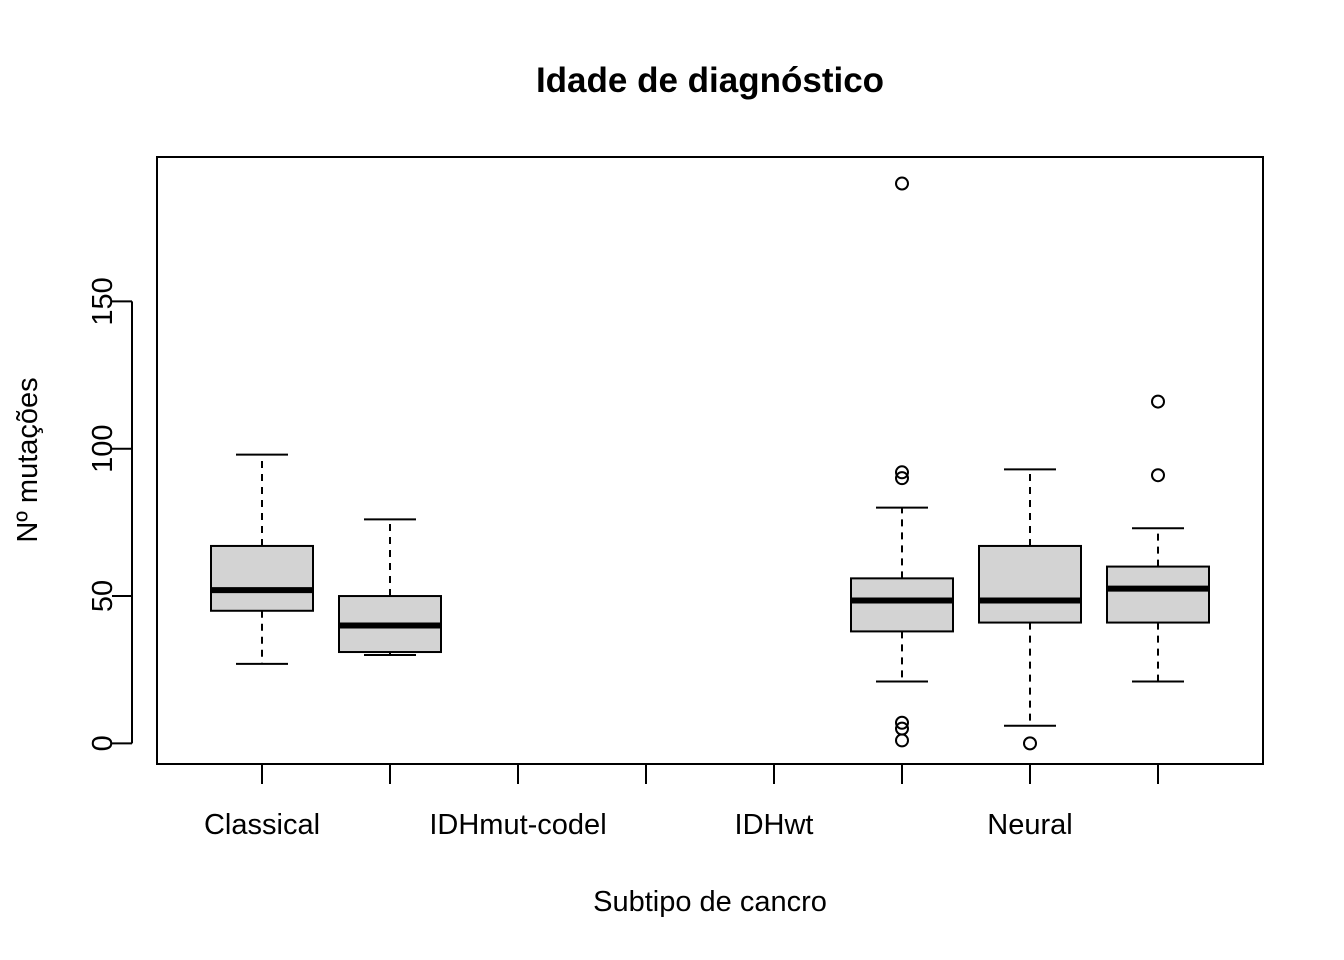  What do you see at coordinates (103, 301) in the screenshot?
I see `y-tick-label: 150` at bounding box center [103, 301].